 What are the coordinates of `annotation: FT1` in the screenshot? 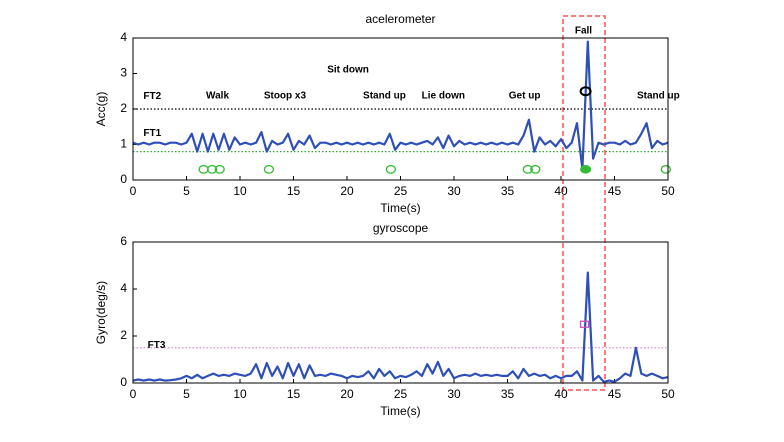 It's located at (152, 133).